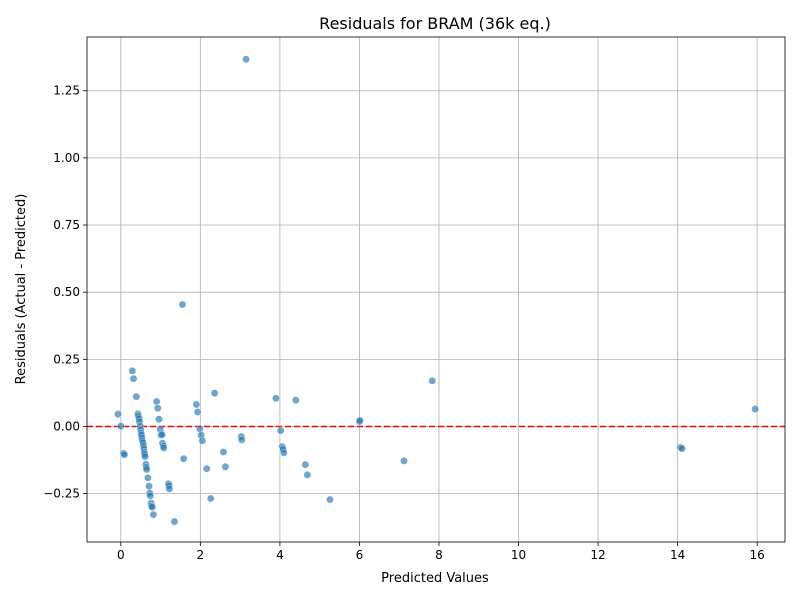  Describe the element at coordinates (66, 91) in the screenshot. I see `y-tick-label: 1.25` at that location.